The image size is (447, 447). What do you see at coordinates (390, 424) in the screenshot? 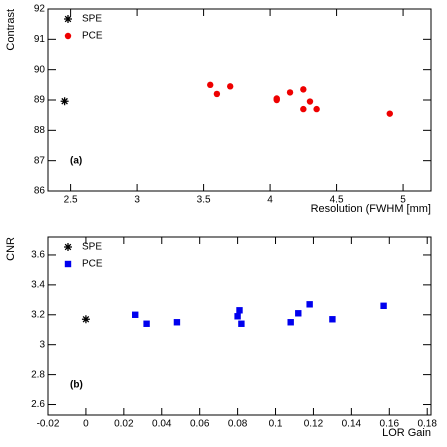
I see `x-tick-label: 0.16` at bounding box center [390, 424].